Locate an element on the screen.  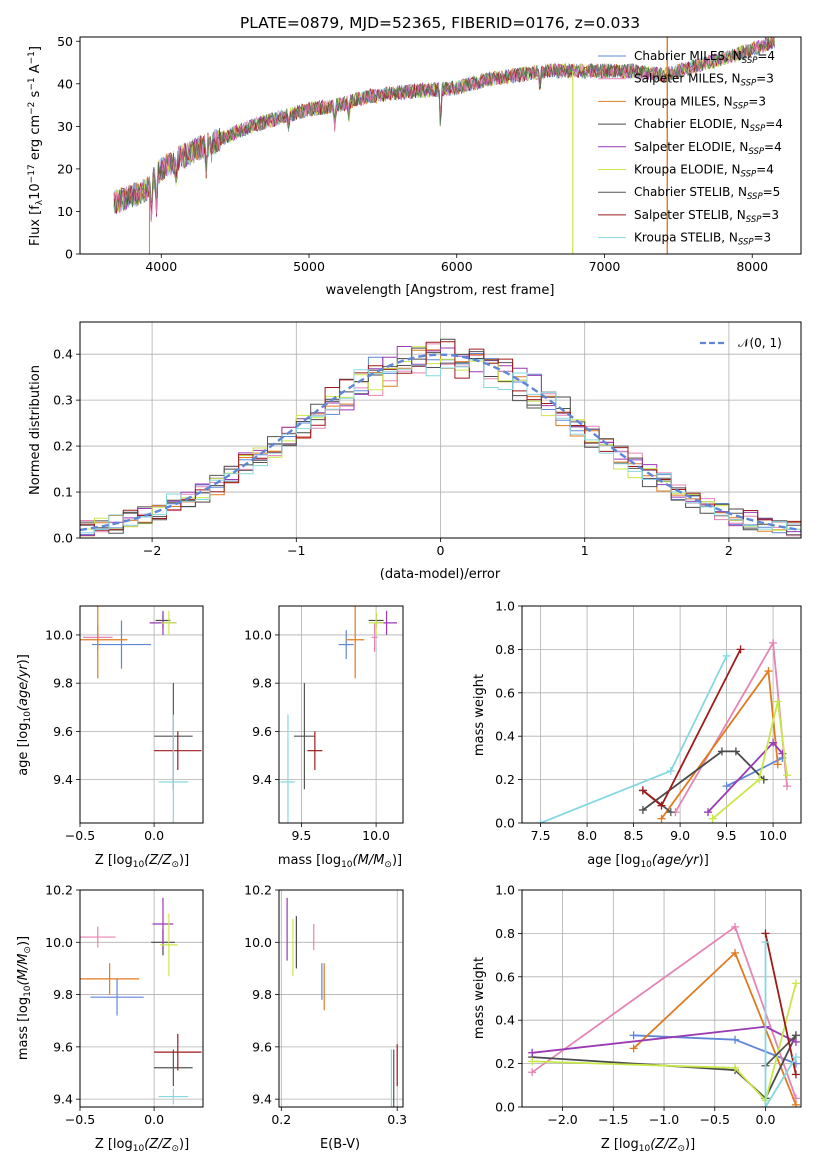
spectrum-legend-label: Salpeter STELIB, NSSP=3 is located at coordinates (706, 216).